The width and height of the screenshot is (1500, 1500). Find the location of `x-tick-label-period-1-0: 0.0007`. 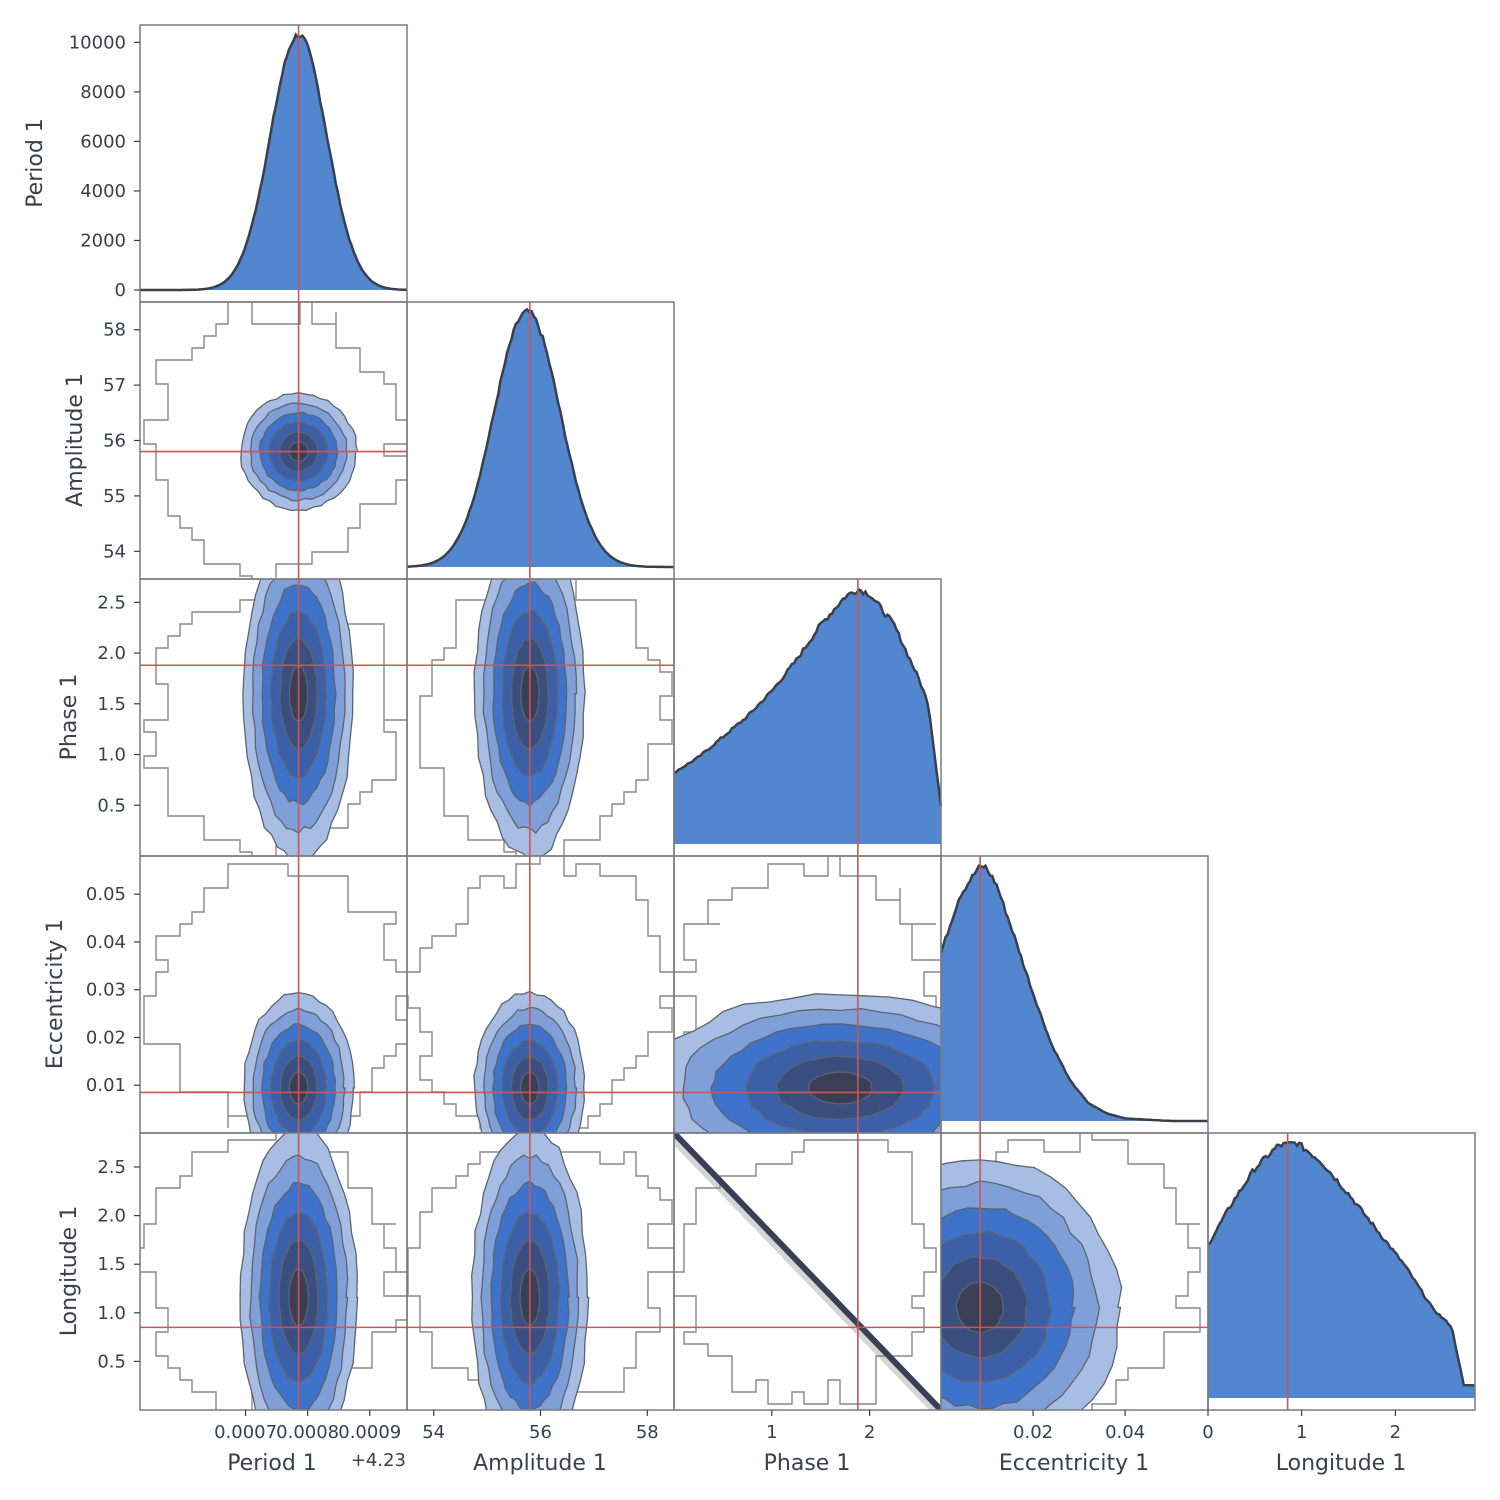

x-tick-label-period-1-0: 0.0007 is located at coordinates (245, 1432).